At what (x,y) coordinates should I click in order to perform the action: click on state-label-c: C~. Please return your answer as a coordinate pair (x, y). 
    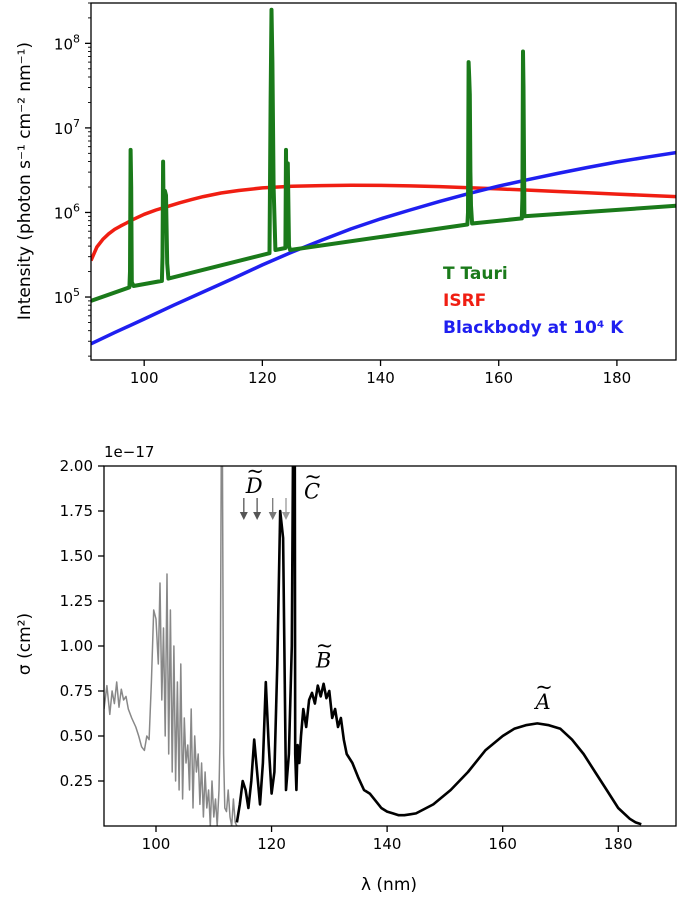
    Looking at the image, I should click on (313, 483).